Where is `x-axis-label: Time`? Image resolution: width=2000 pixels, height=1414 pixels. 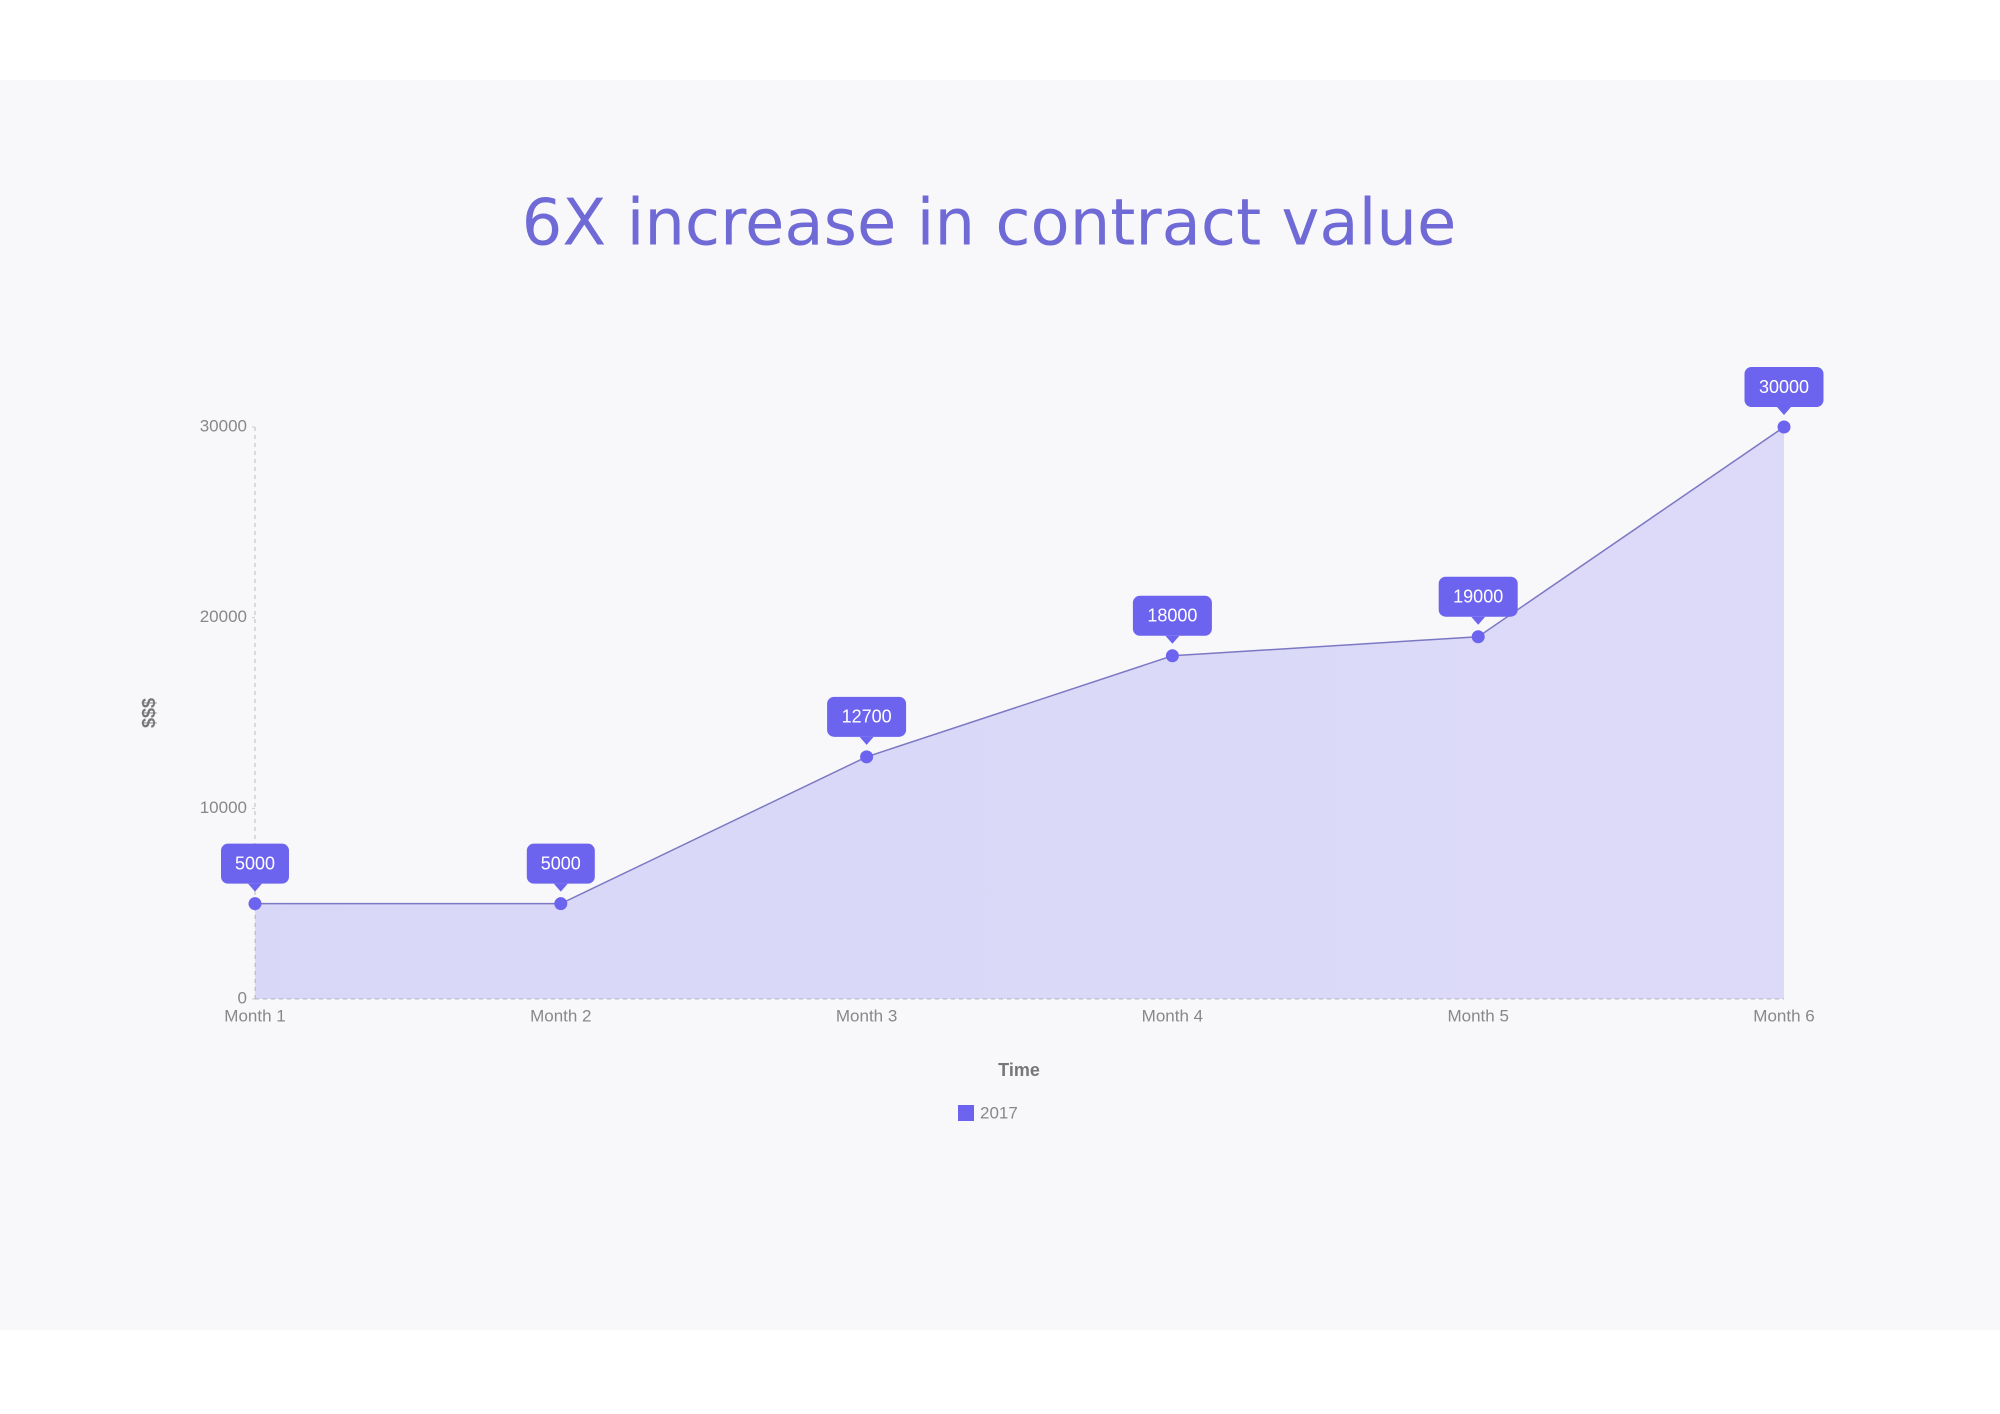 x-axis-label: Time is located at coordinates (1019, 1070).